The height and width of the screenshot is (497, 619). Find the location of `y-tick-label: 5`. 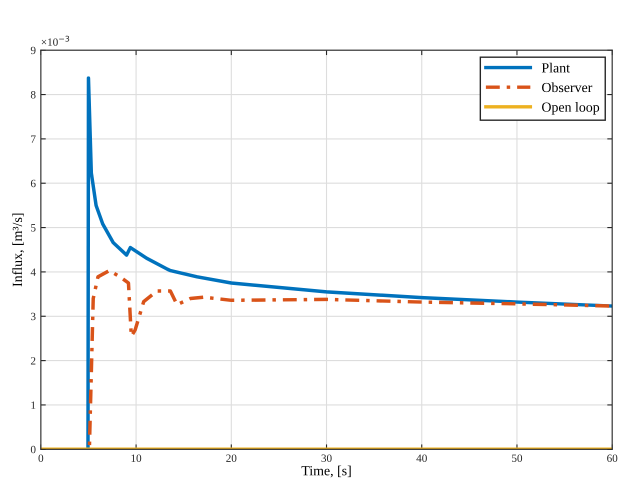

y-tick-label: 5 is located at coordinates (33, 228).